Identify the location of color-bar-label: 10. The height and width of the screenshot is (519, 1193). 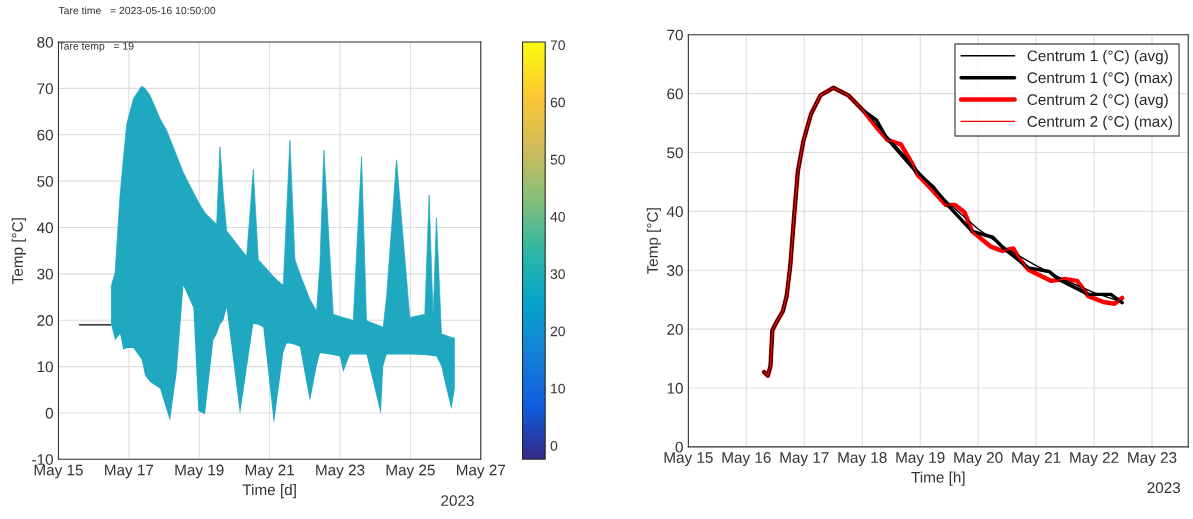
(558, 388).